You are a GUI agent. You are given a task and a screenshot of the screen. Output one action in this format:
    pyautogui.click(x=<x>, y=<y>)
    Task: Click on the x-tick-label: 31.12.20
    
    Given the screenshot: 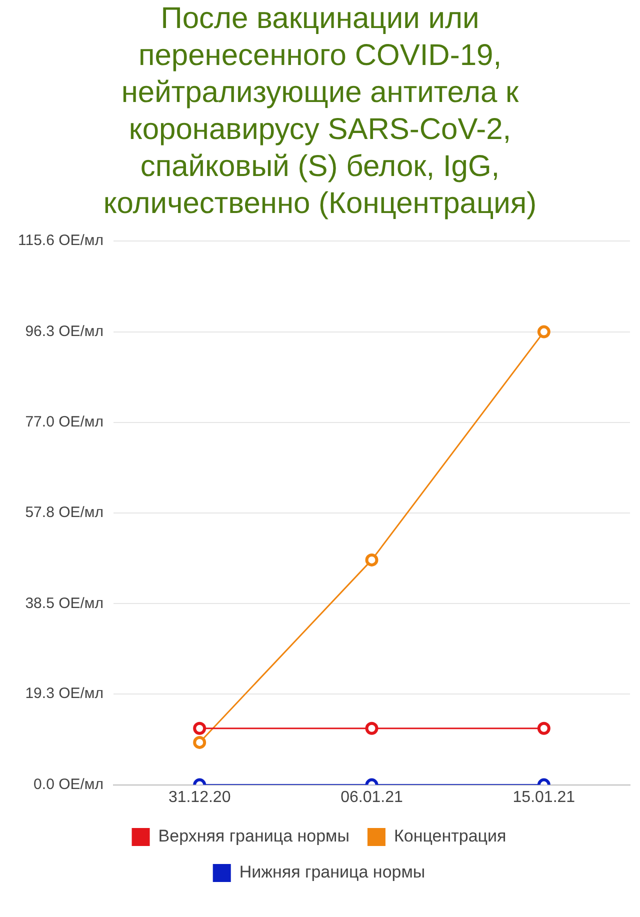 What is the action you would take?
    pyautogui.click(x=199, y=797)
    